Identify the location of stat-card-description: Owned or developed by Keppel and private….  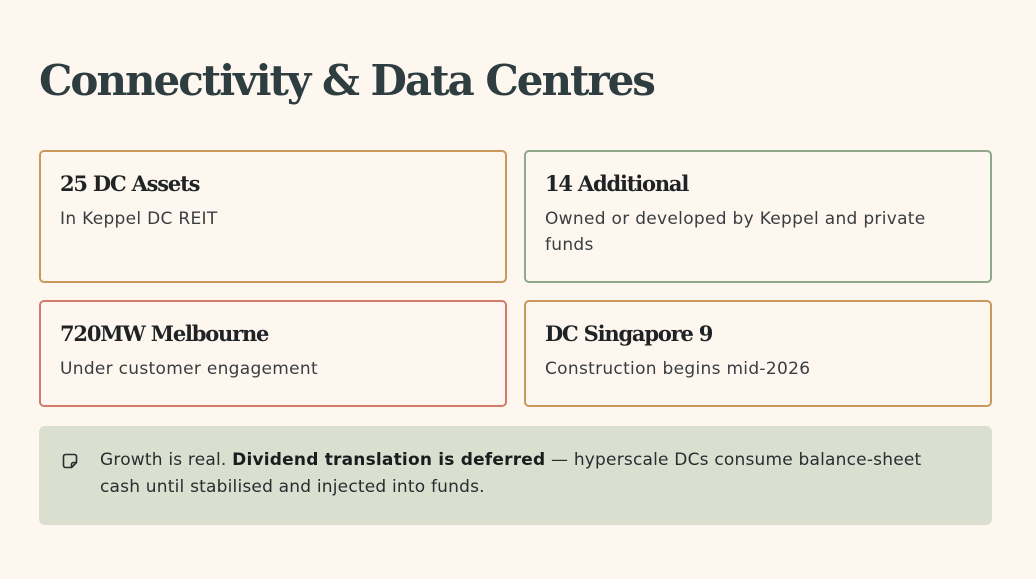
(735, 232).